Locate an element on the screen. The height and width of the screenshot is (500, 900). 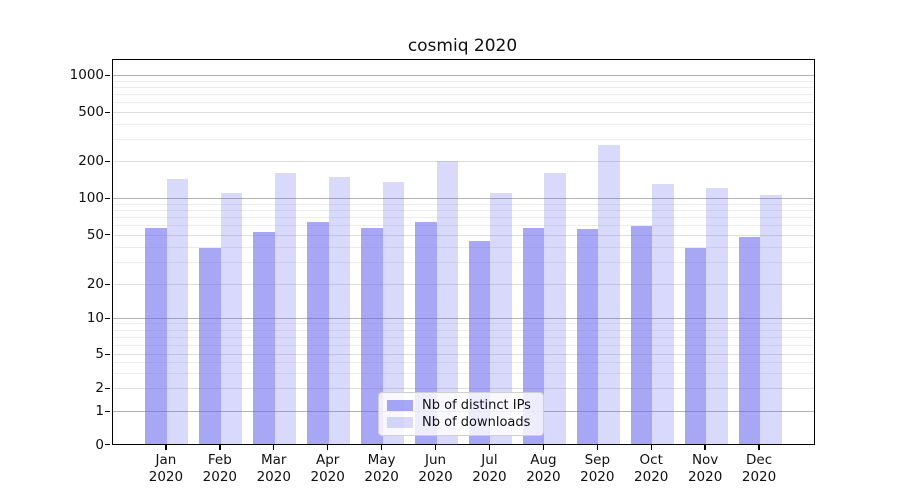
bar-downloads-jan-2020 is located at coordinates (177, 311).